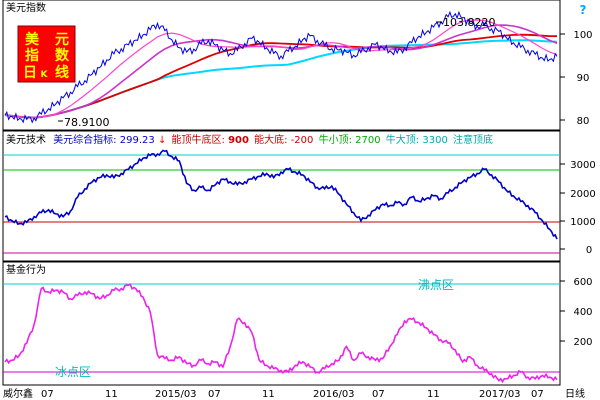 Image resolution: width=600 pixels, height=400 pixels. Describe the element at coordinates (575, 393) in the screenshot. I see `period-label: 日线` at that location.